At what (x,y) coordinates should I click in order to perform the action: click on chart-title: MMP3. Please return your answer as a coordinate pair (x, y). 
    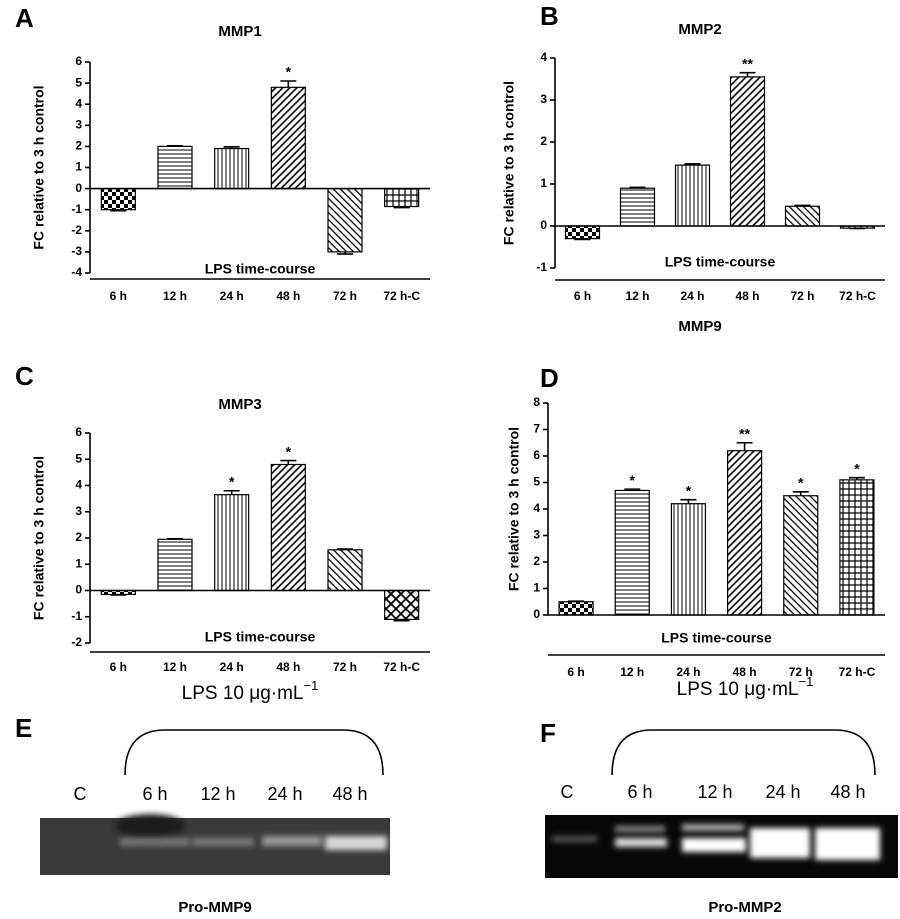
    Looking at the image, I should click on (239, 404).